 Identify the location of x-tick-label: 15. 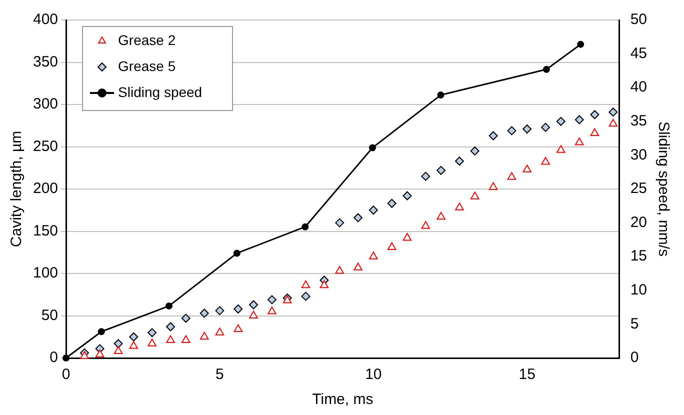
(527, 375).